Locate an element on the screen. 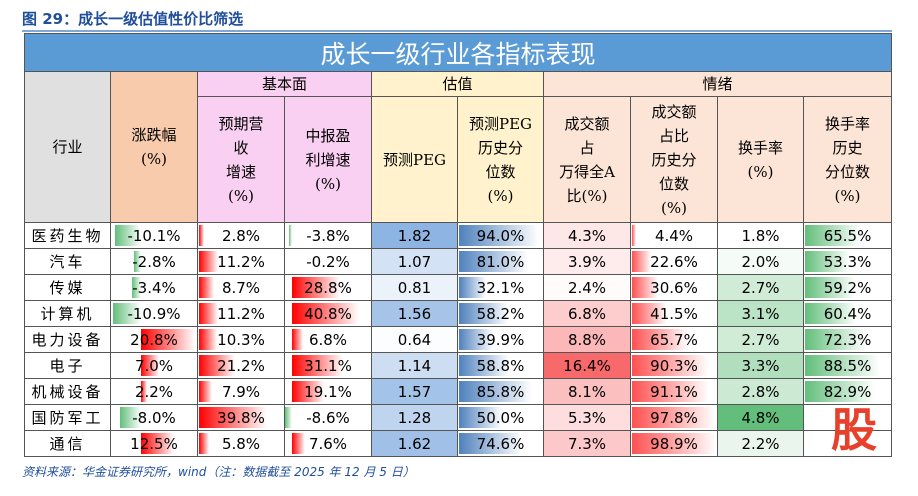  cell-value: 电力设备 is located at coordinates (67, 340).